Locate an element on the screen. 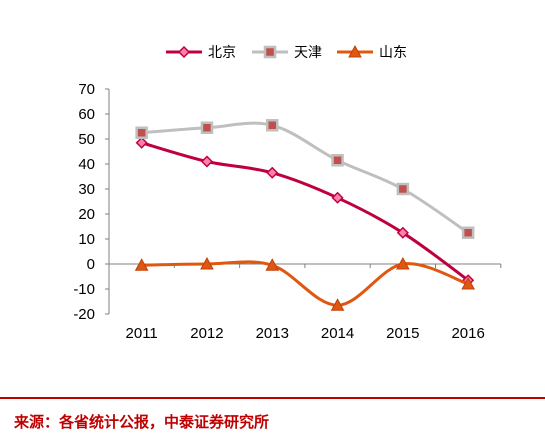 This screenshot has width=545, height=439. x-tick-label: 2012 is located at coordinates (206, 333).